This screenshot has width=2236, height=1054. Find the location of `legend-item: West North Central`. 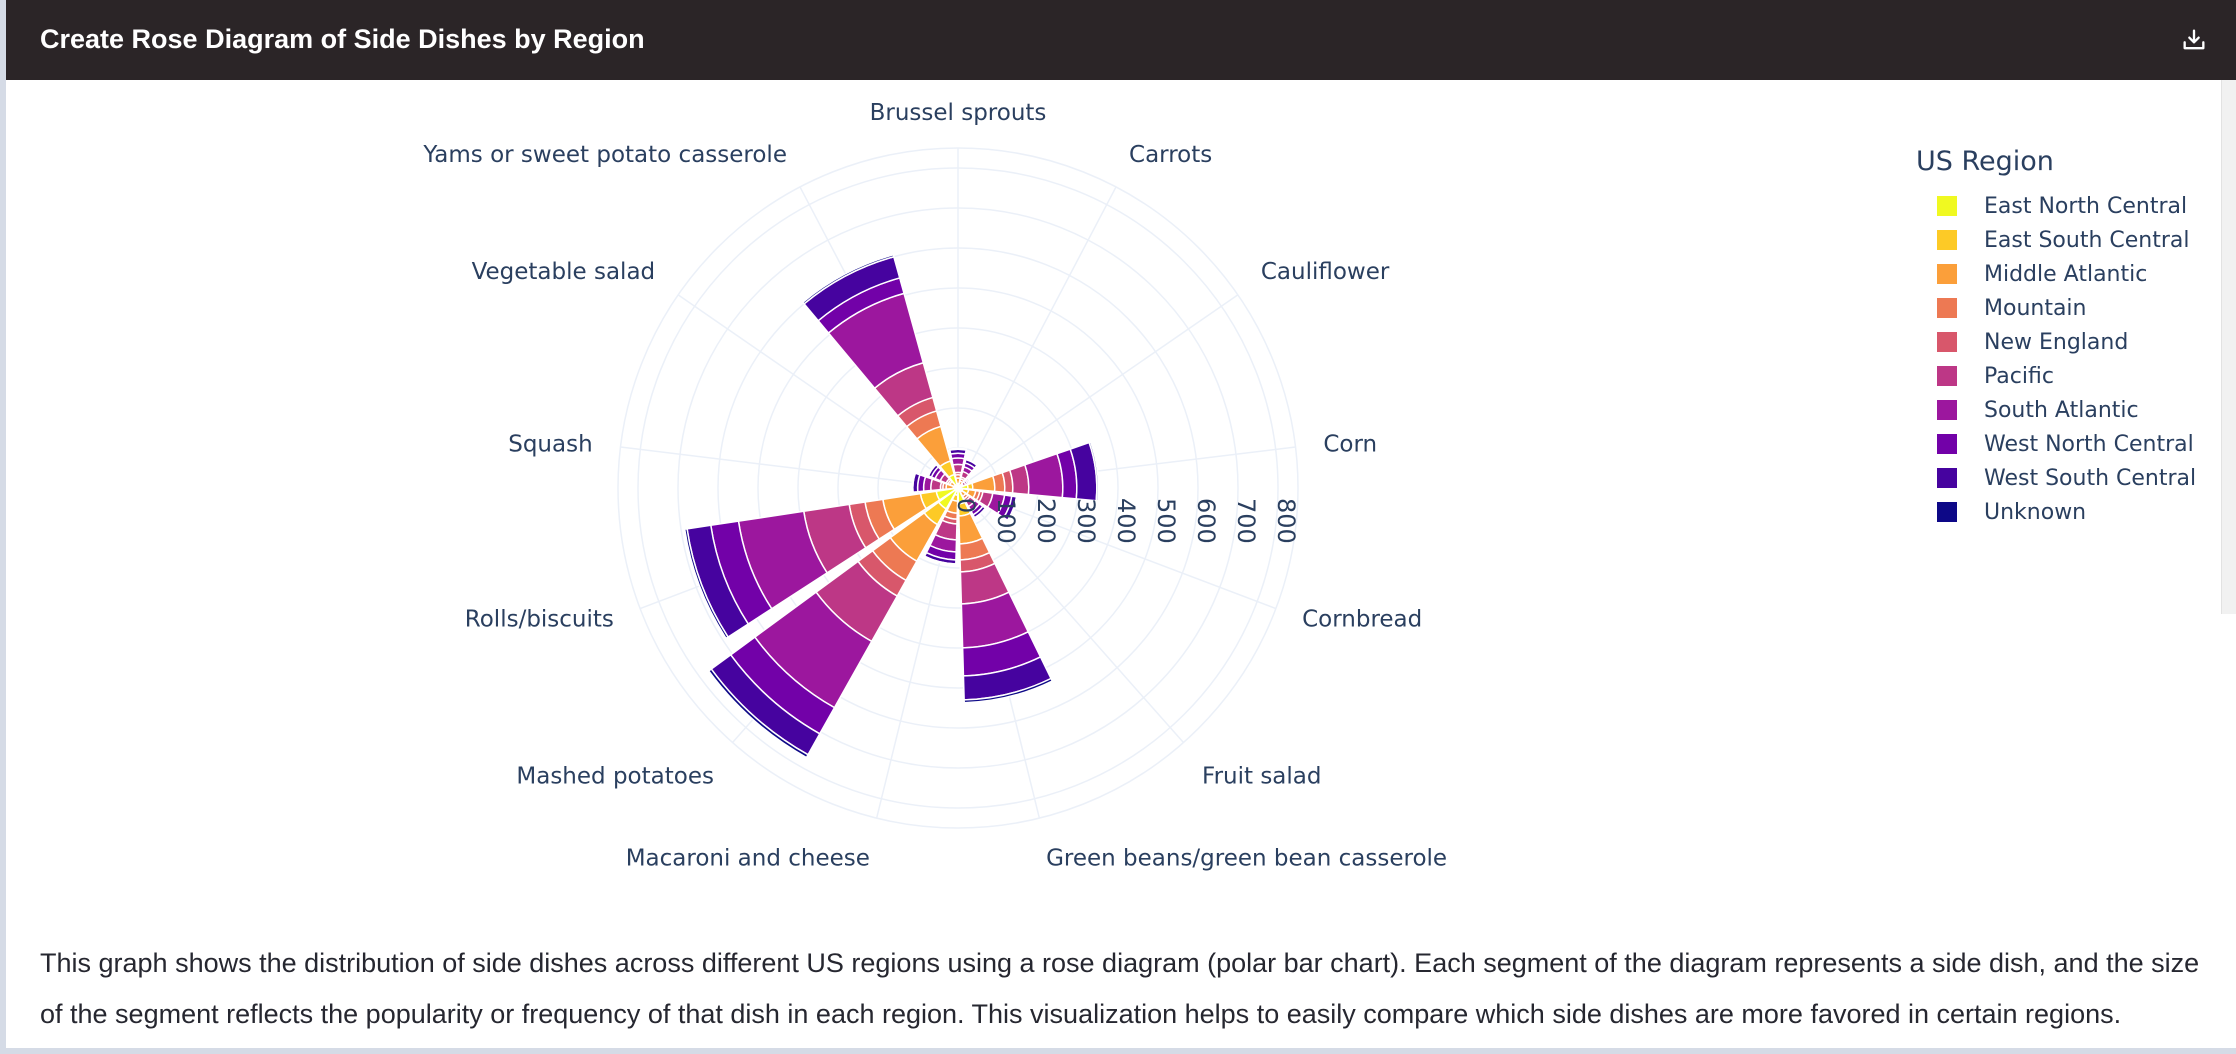

legend-item: West North Central is located at coordinates (2065, 444).